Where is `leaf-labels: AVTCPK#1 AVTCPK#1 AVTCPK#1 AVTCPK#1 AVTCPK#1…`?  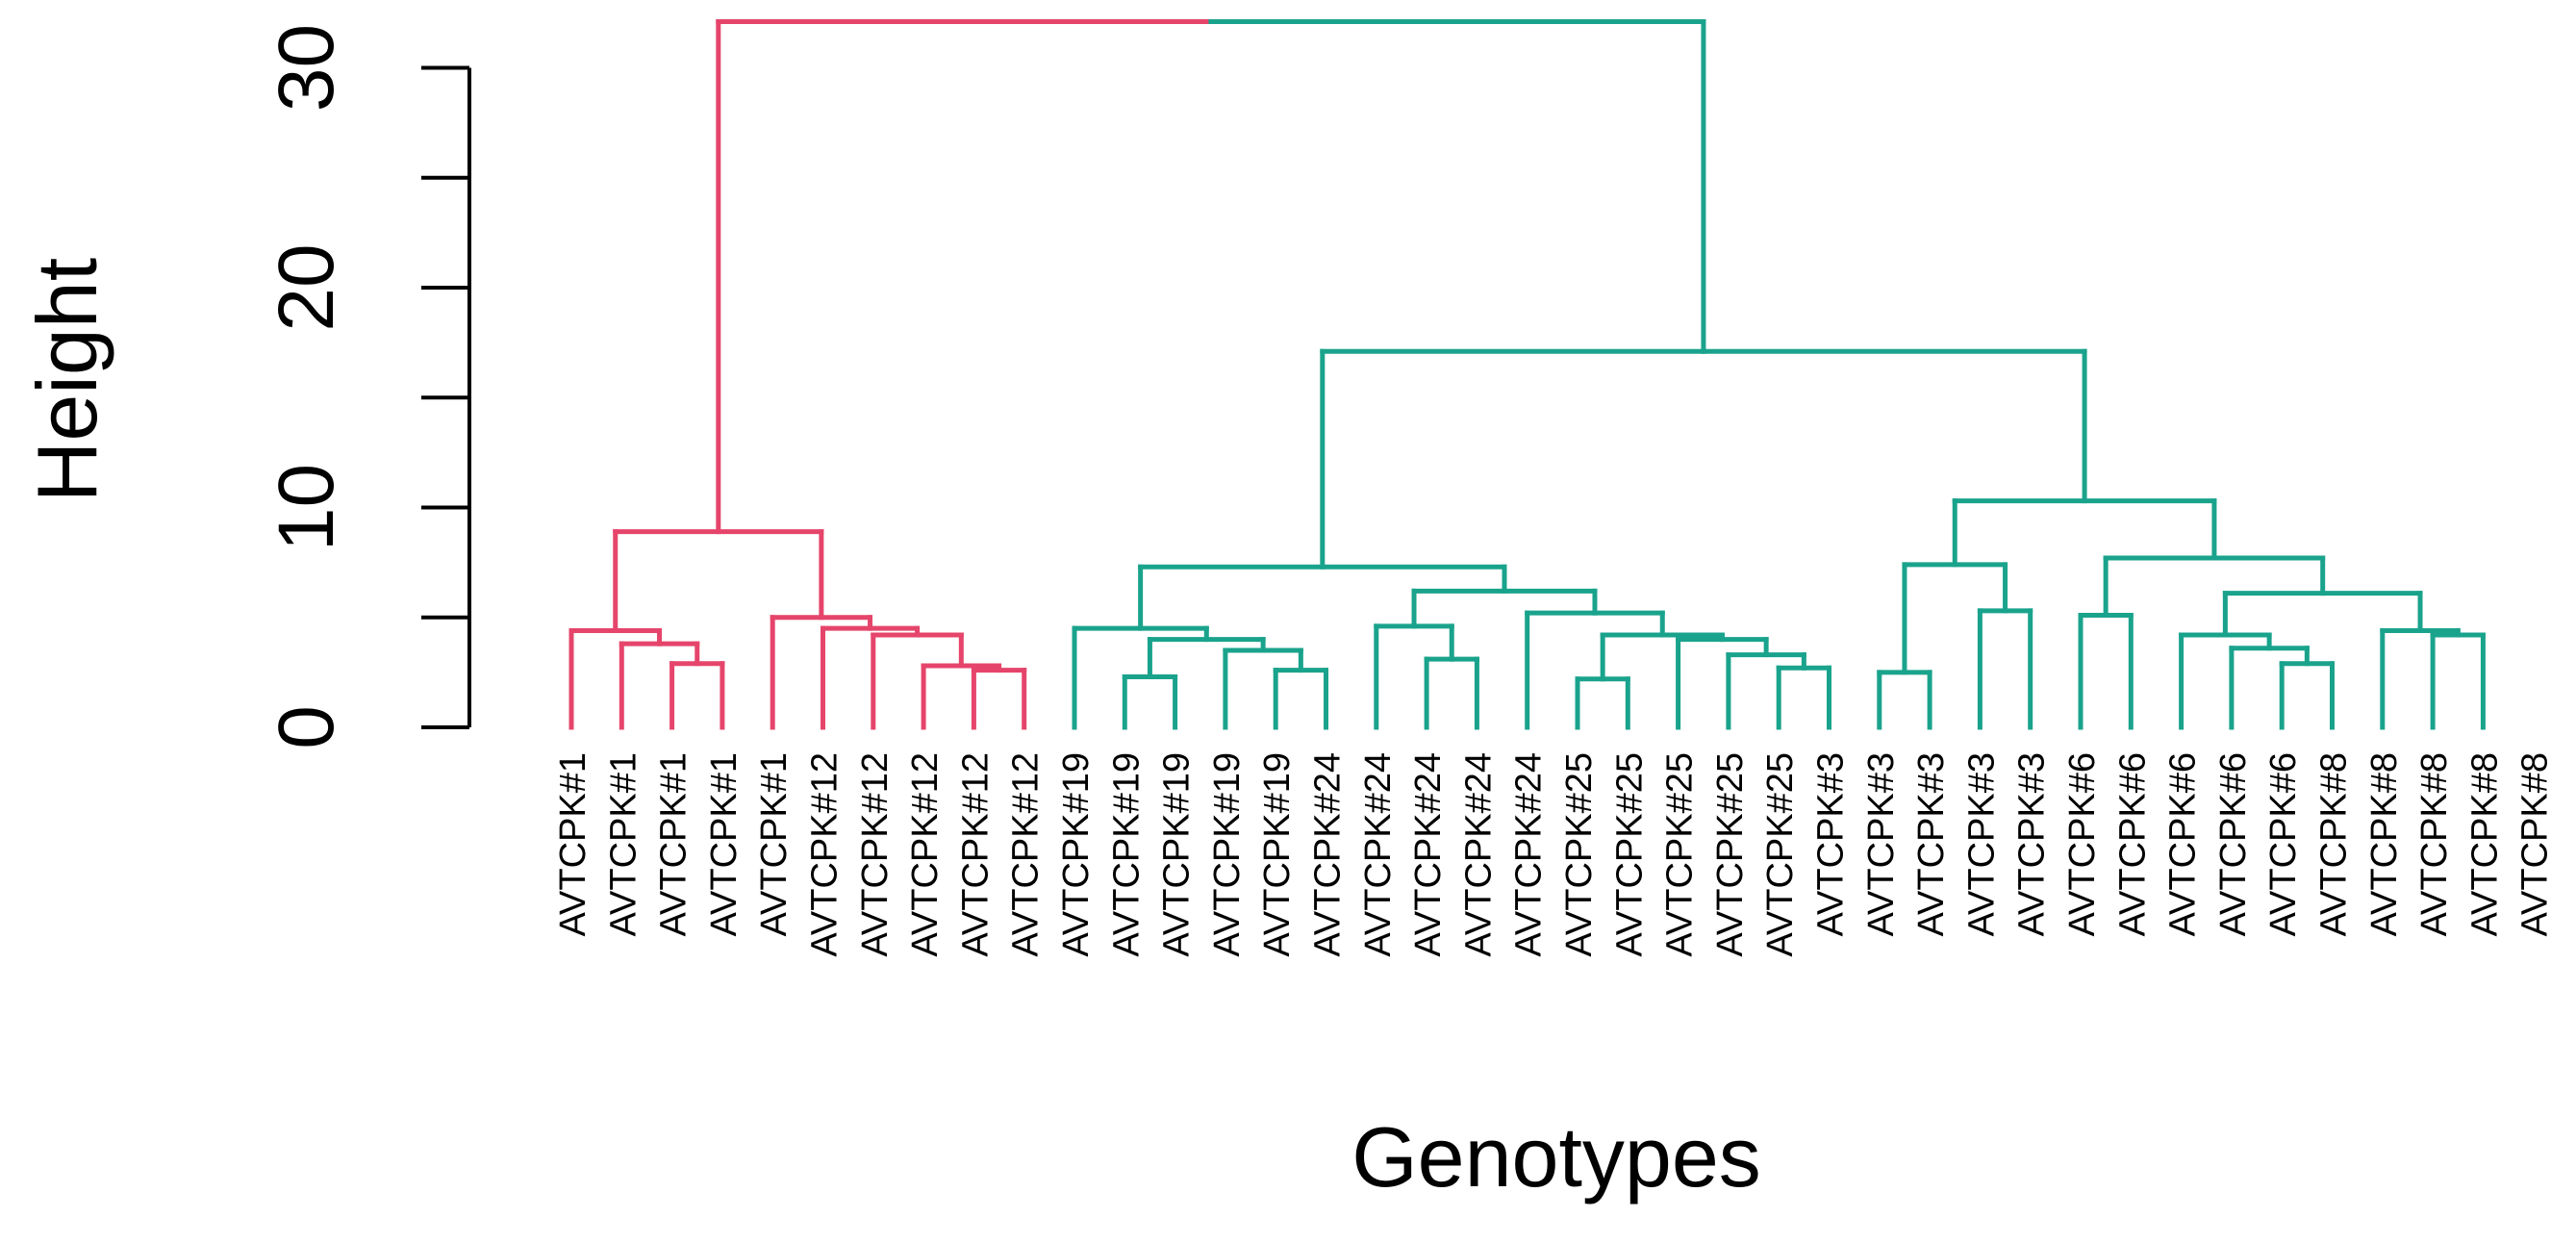
leaf-labels: AVTCPK#1 AVTCPK#1 AVTCPK#1 AVTCPK#1 AVTCPK#1… is located at coordinates (1554, 854).